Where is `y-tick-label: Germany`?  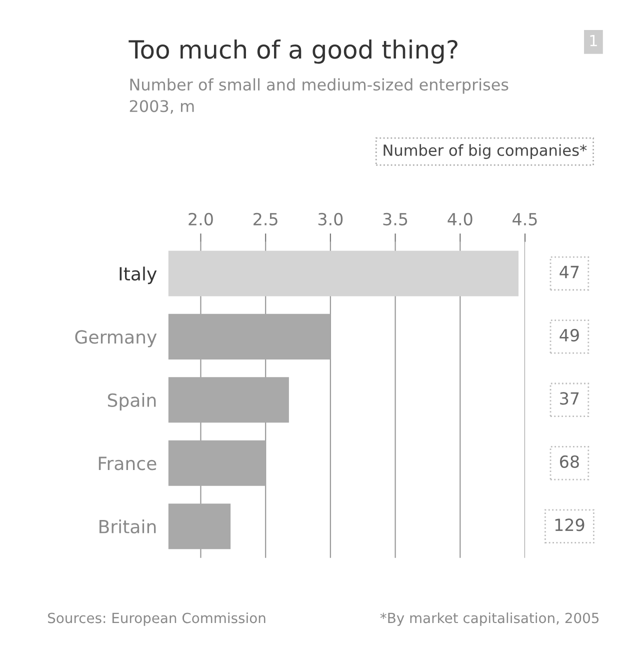 y-tick-label: Germany is located at coordinates (116, 339).